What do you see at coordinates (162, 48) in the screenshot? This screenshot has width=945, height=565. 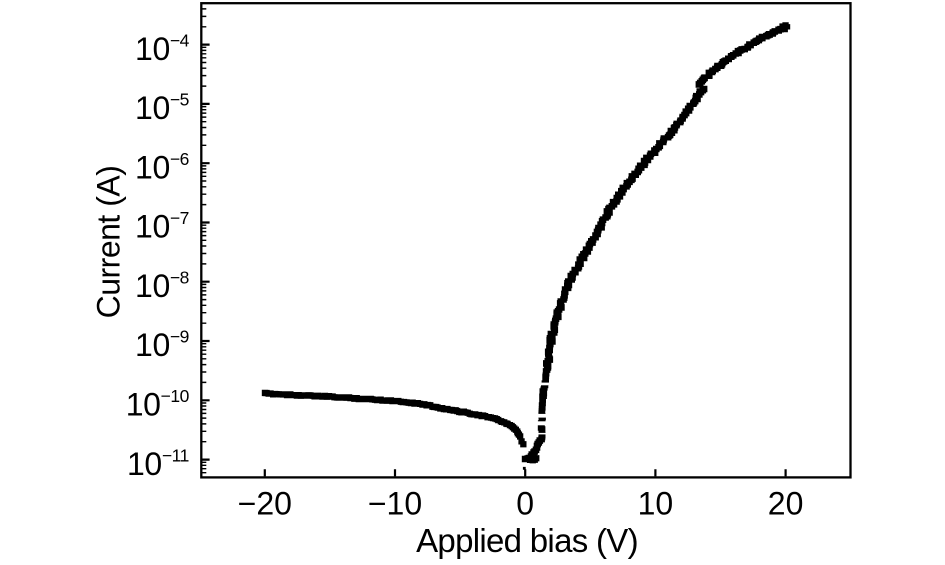 I see `svg-text: 10⁻⁴` at bounding box center [162, 48].